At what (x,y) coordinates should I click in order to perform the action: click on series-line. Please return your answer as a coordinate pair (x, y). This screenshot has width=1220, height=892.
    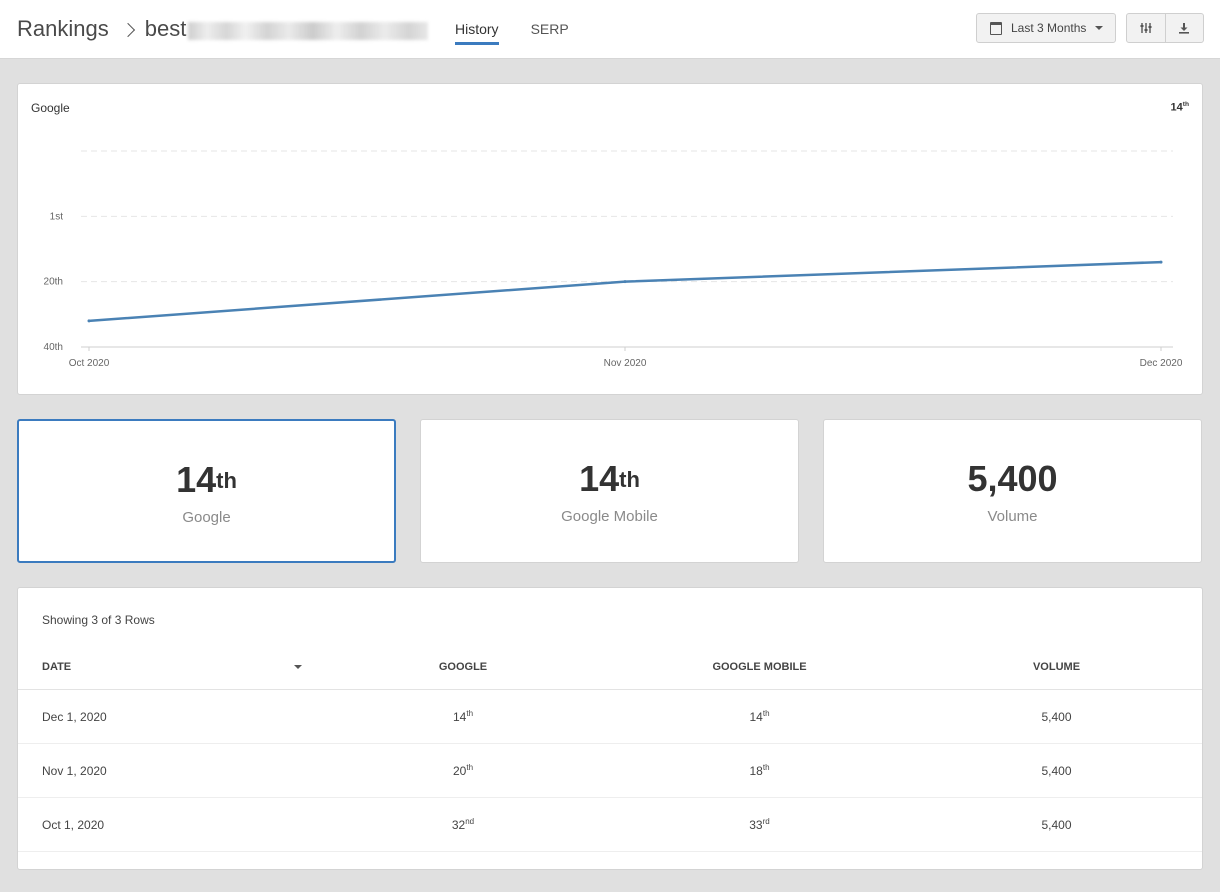
    Looking at the image, I should click on (625, 291).